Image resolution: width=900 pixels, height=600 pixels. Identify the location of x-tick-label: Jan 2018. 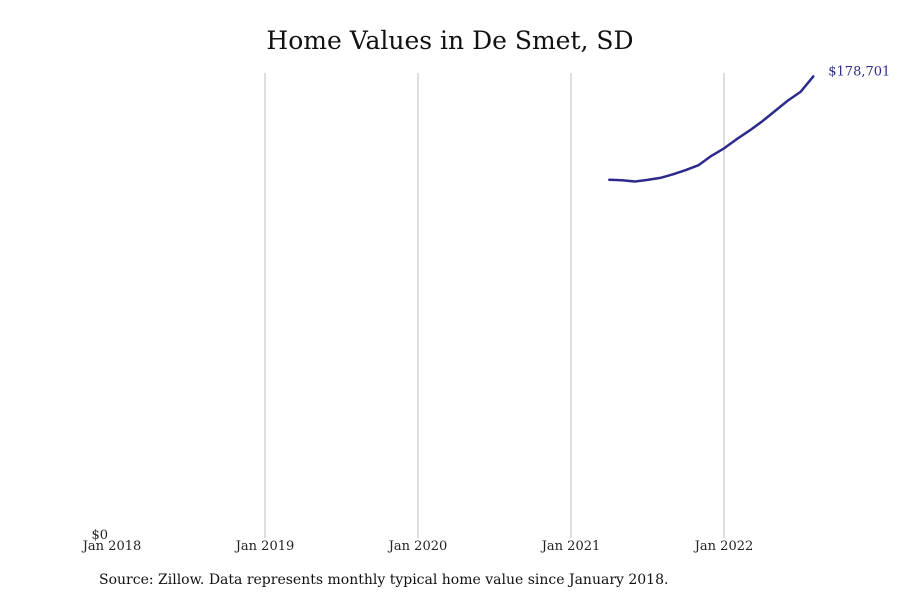
(111, 546).